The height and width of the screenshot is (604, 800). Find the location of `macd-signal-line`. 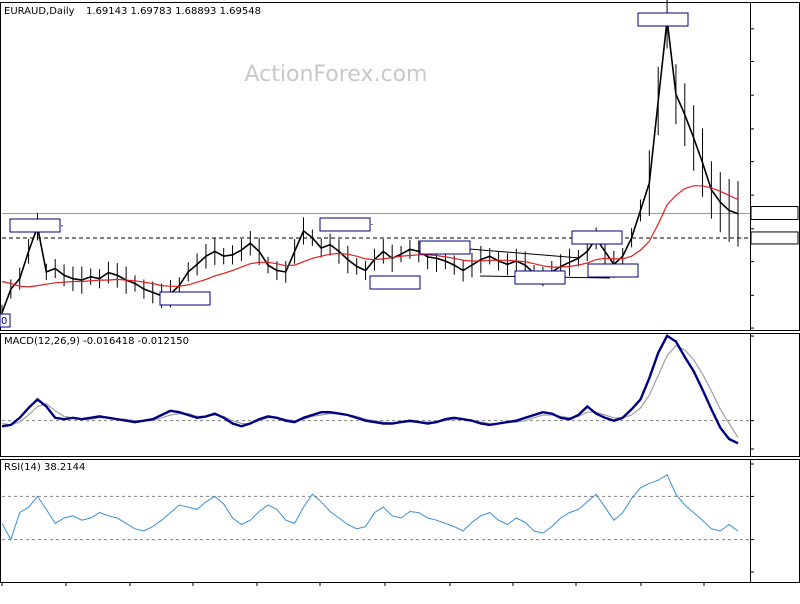

macd-signal-line is located at coordinates (370, 391).